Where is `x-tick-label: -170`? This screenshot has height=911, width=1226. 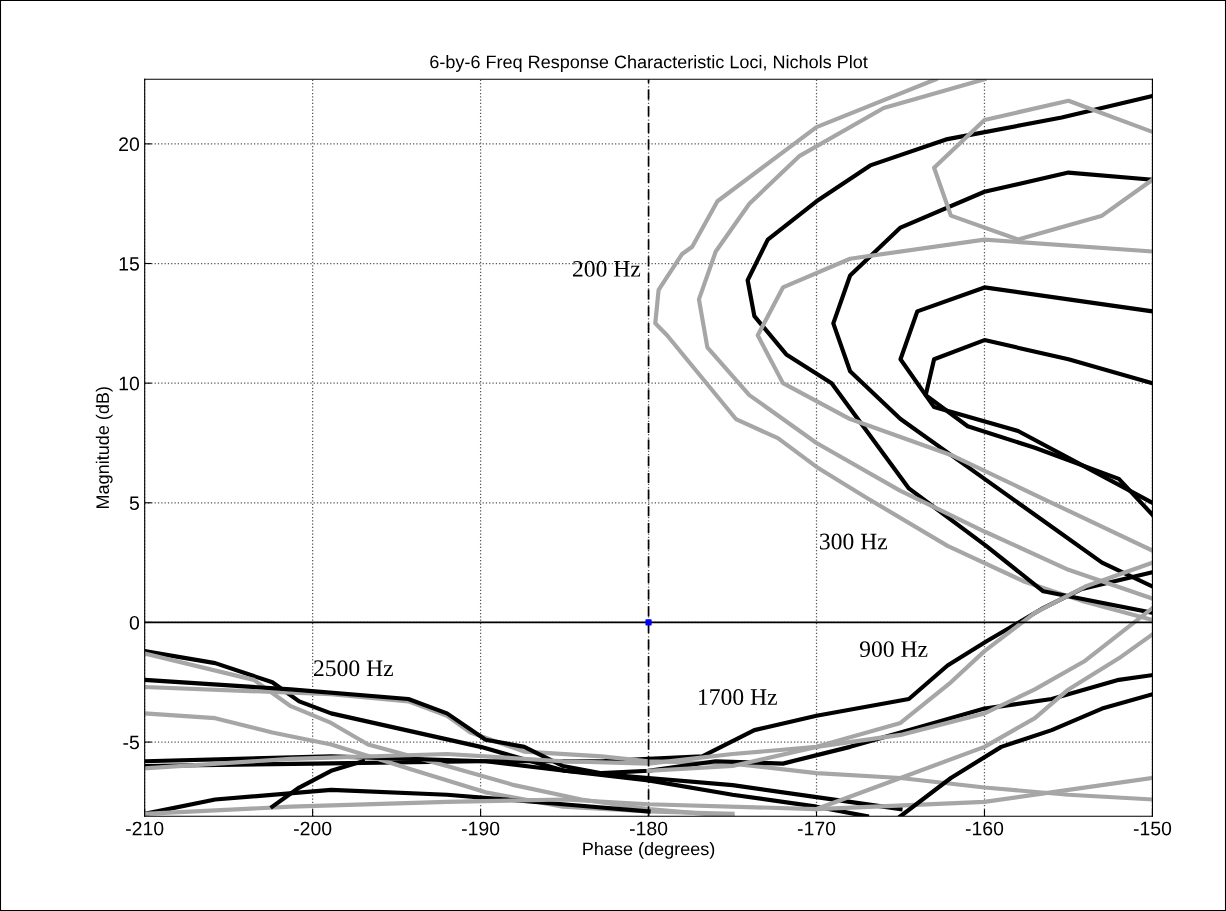
x-tick-label: -170 is located at coordinates (816, 828).